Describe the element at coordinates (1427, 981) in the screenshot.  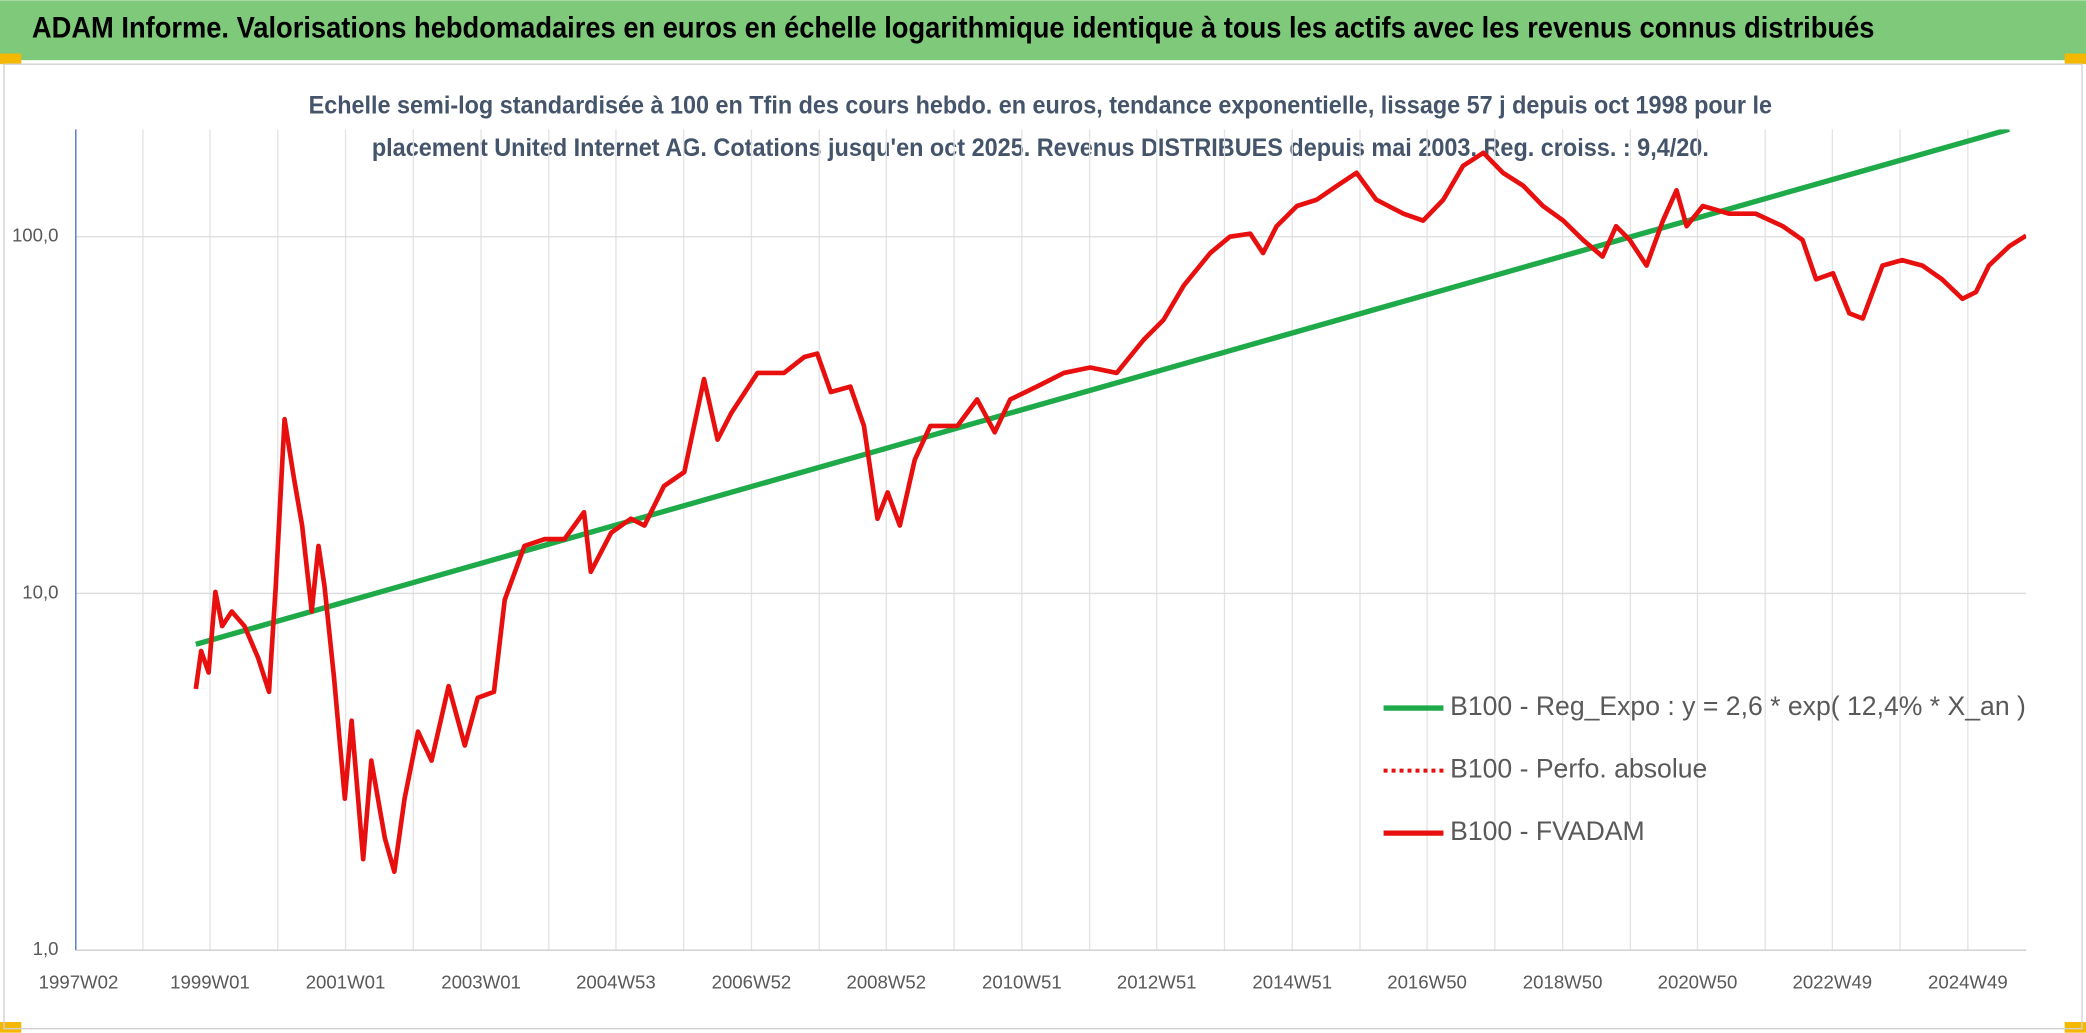
I see `x-tick-label: 2016W50` at that location.